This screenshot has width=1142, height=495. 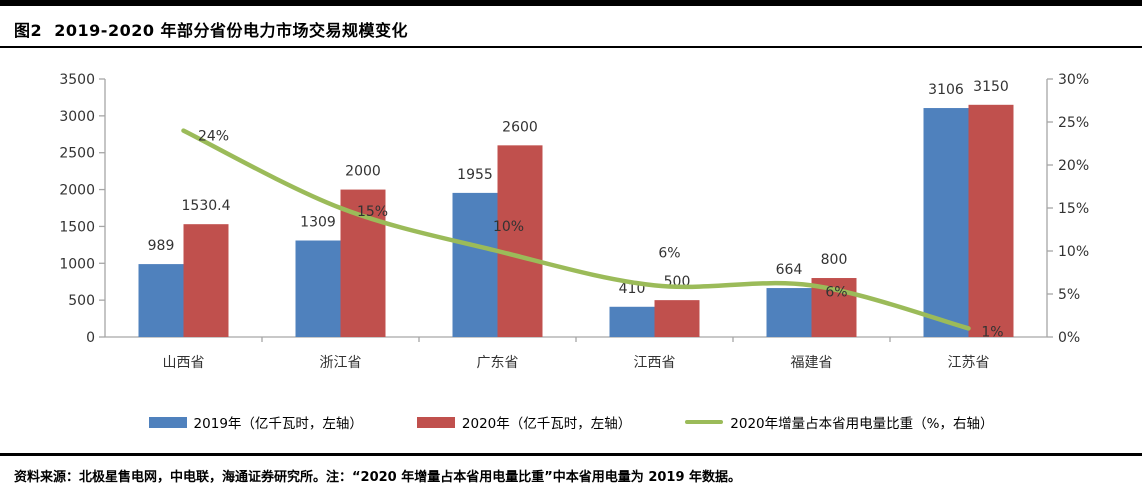 What do you see at coordinates (1069, 338) in the screenshot?
I see `right-axis-tick-label: 0%` at bounding box center [1069, 338].